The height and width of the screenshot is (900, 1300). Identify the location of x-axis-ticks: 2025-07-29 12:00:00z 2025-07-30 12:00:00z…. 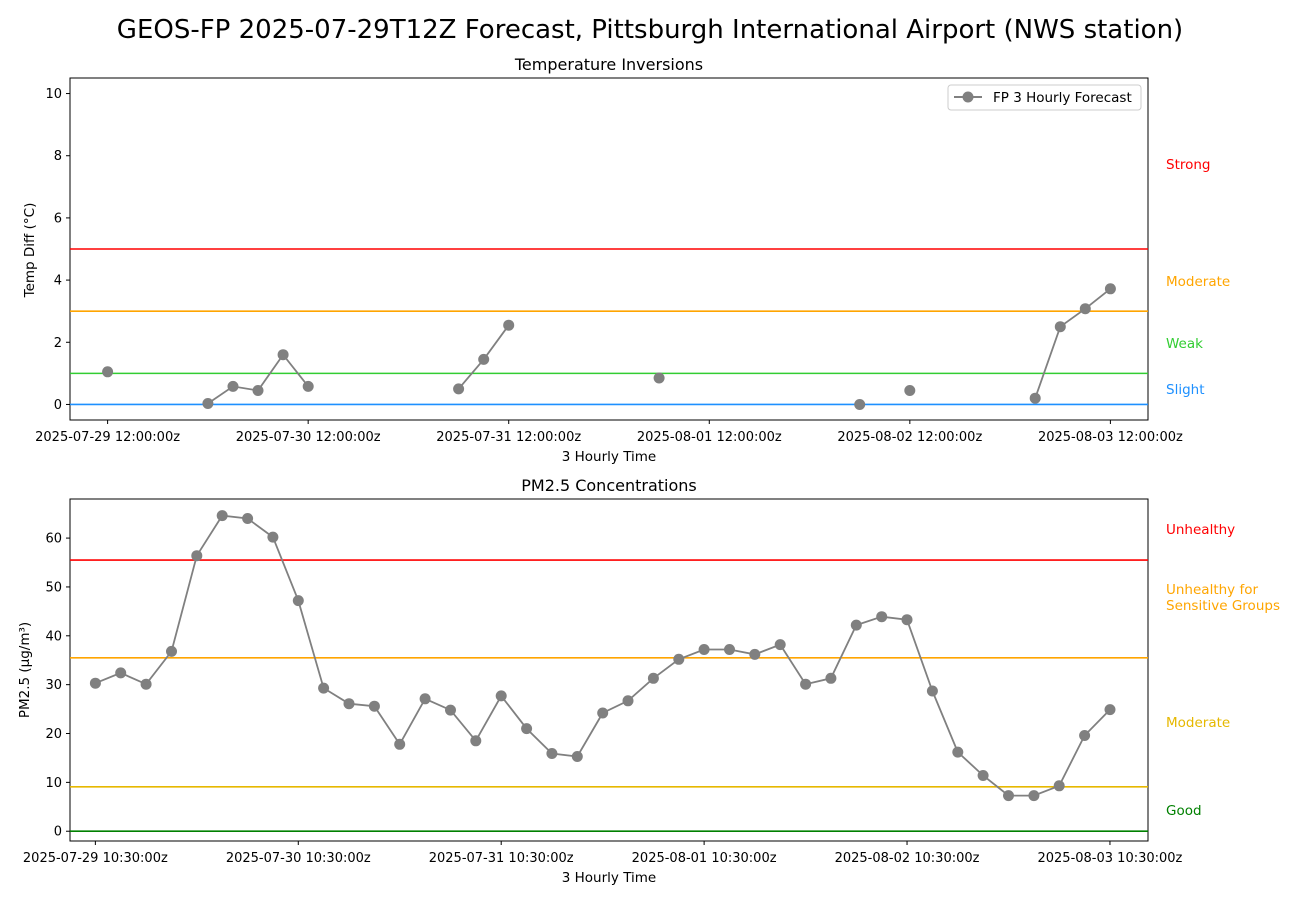
(609, 432).